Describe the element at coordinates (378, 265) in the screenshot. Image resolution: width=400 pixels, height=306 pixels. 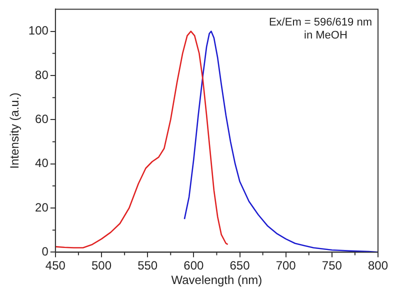
I see `x-tick-label: 800` at that location.